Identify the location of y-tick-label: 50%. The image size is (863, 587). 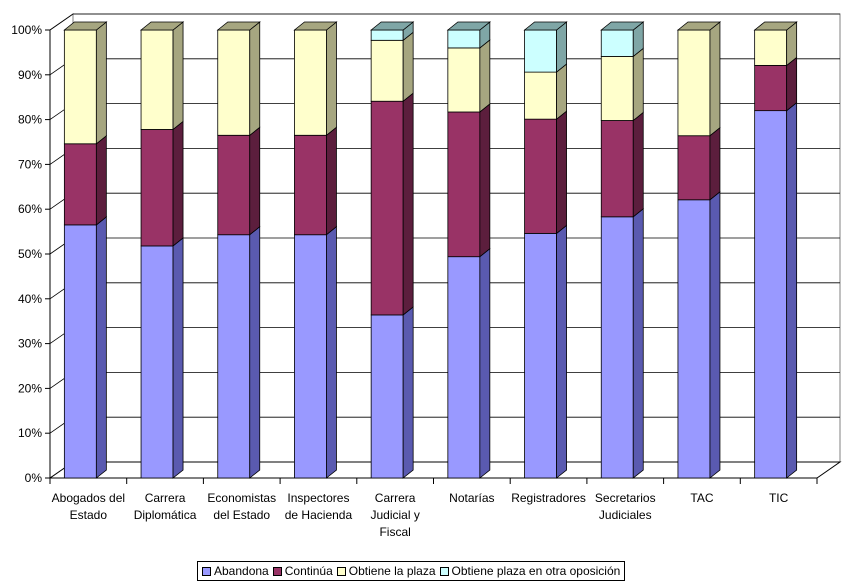
(30, 254).